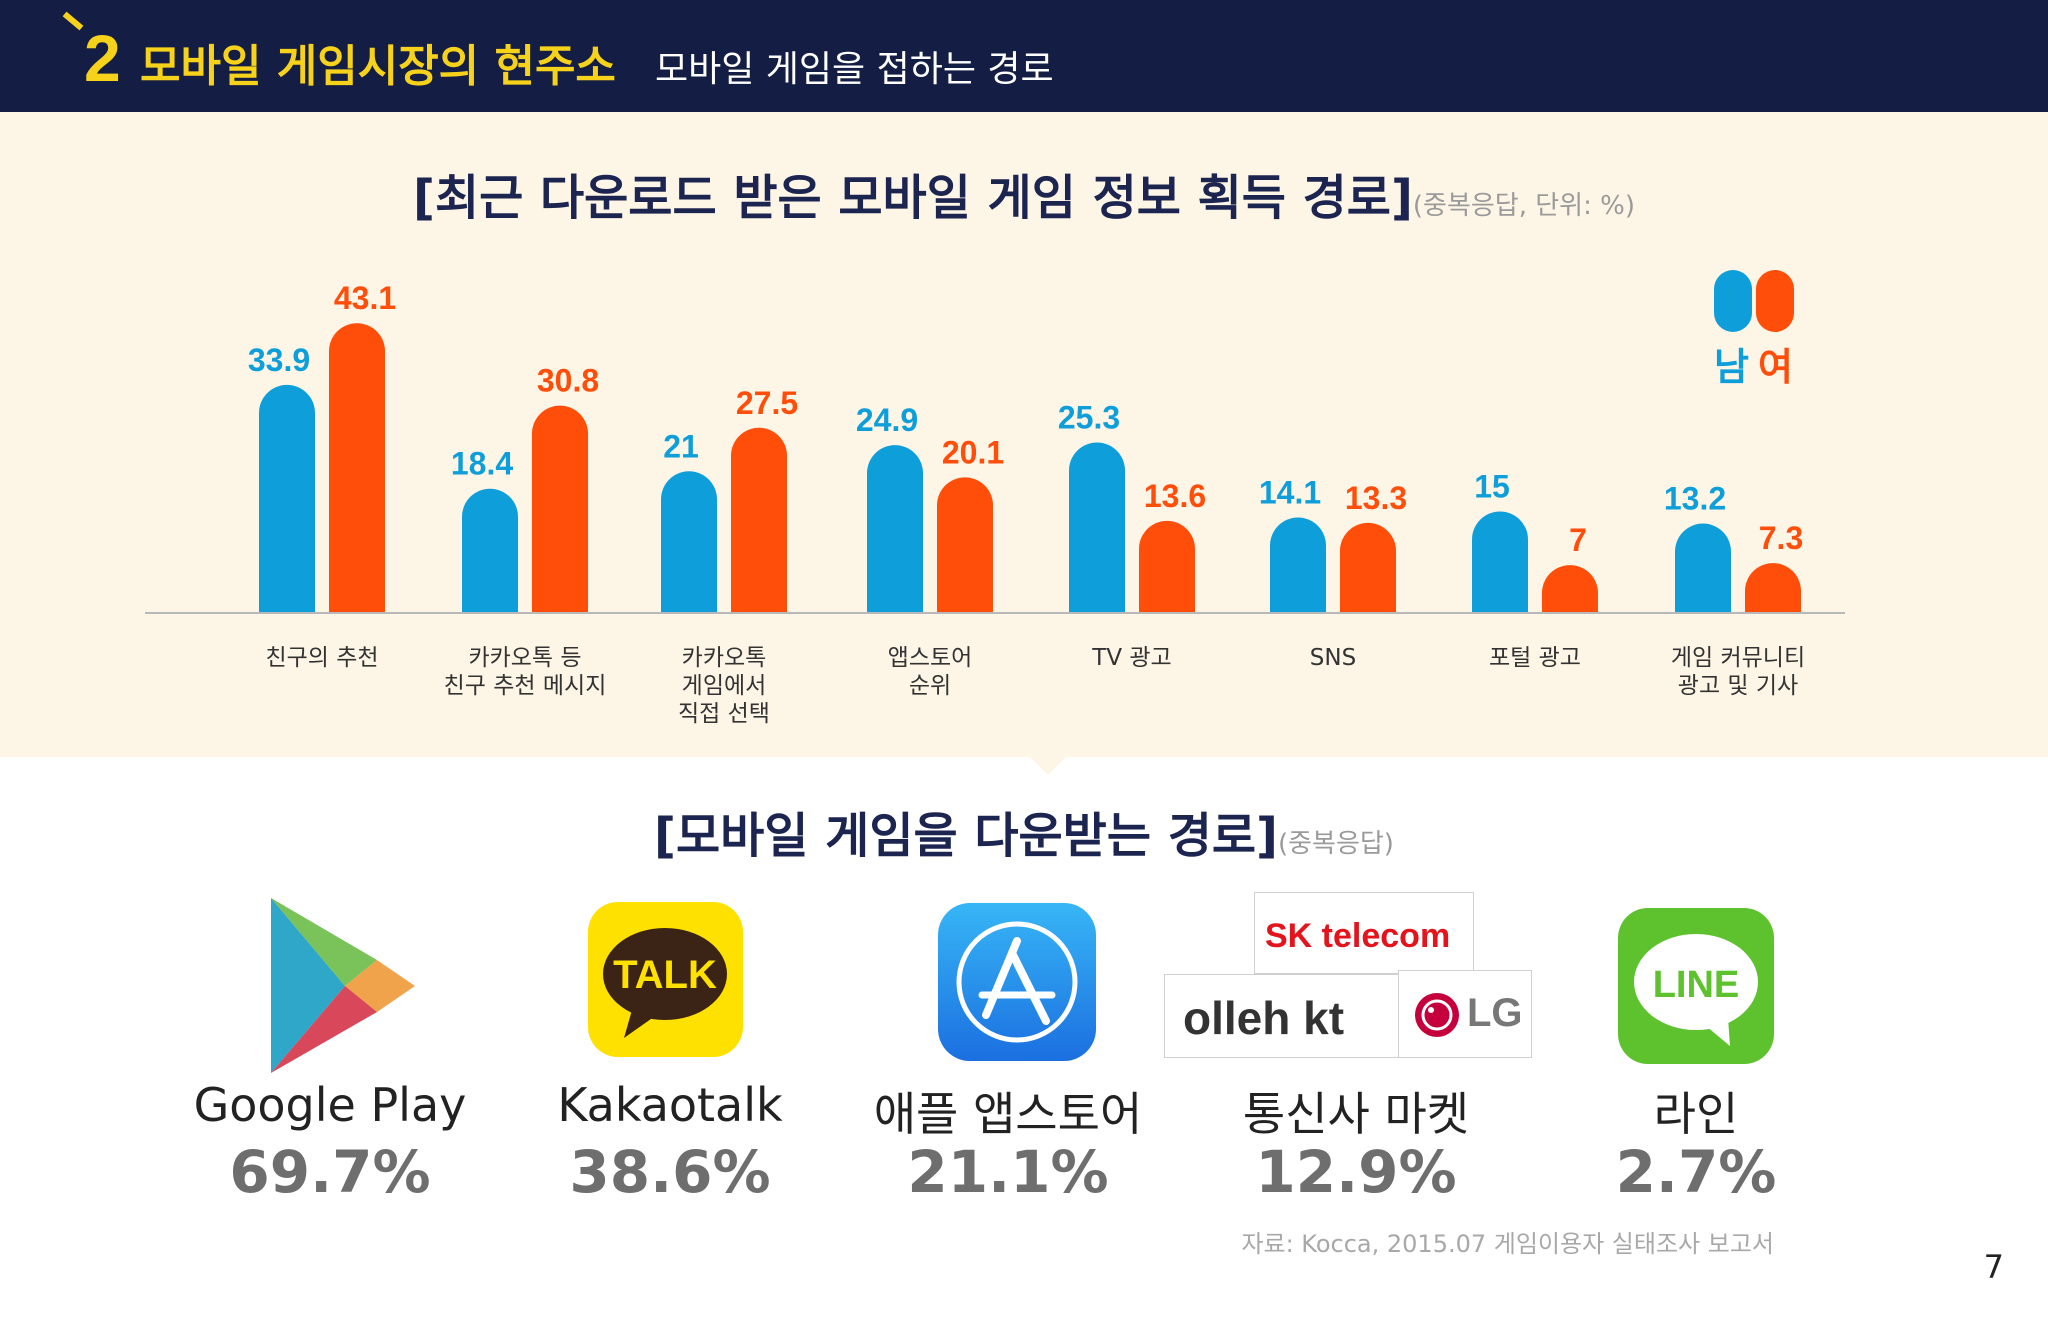 The height and width of the screenshot is (1320, 2048). I want to click on category-label: TV 광고, so click(1131, 658).